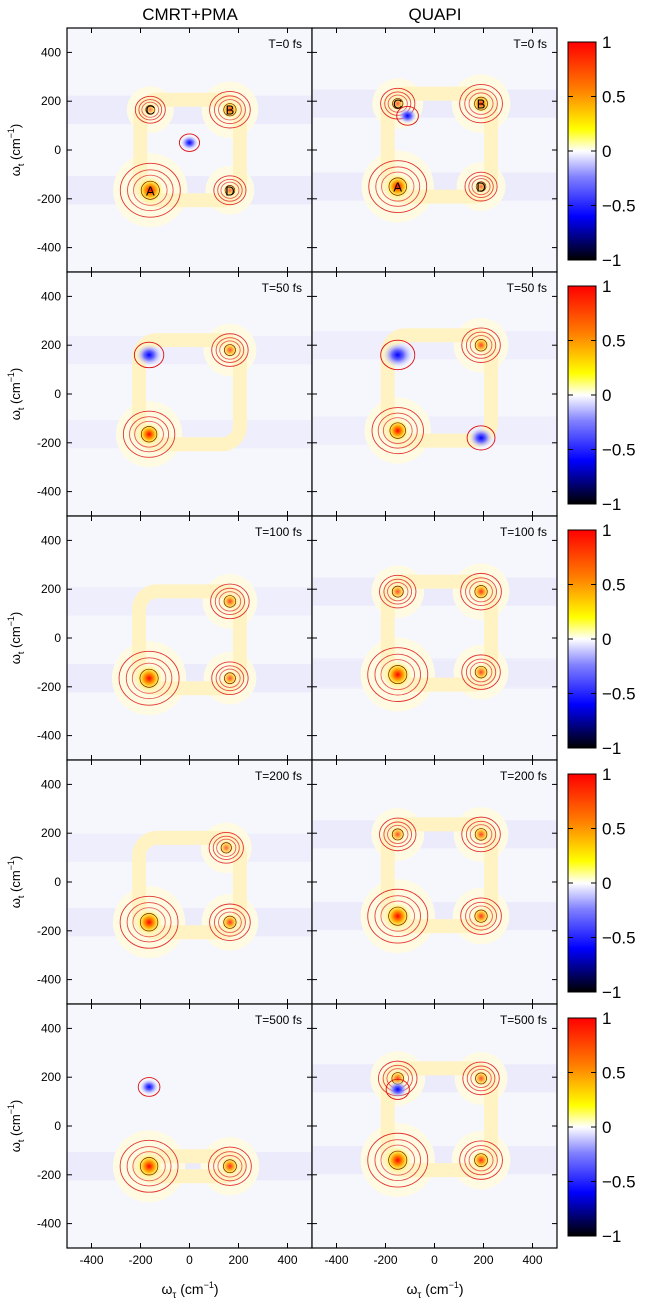  I want to click on y-axis-label-part: (cm, so click(15, 882).